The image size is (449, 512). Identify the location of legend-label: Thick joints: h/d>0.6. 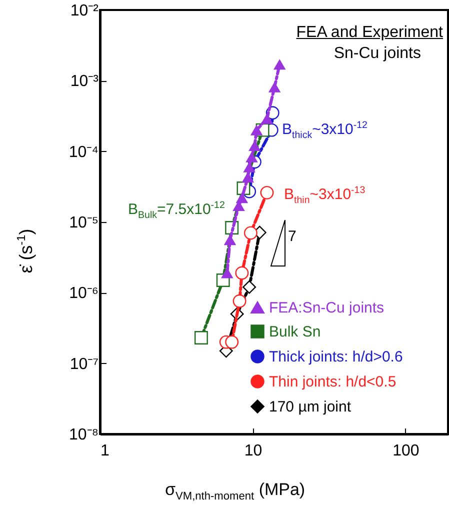
(336, 357).